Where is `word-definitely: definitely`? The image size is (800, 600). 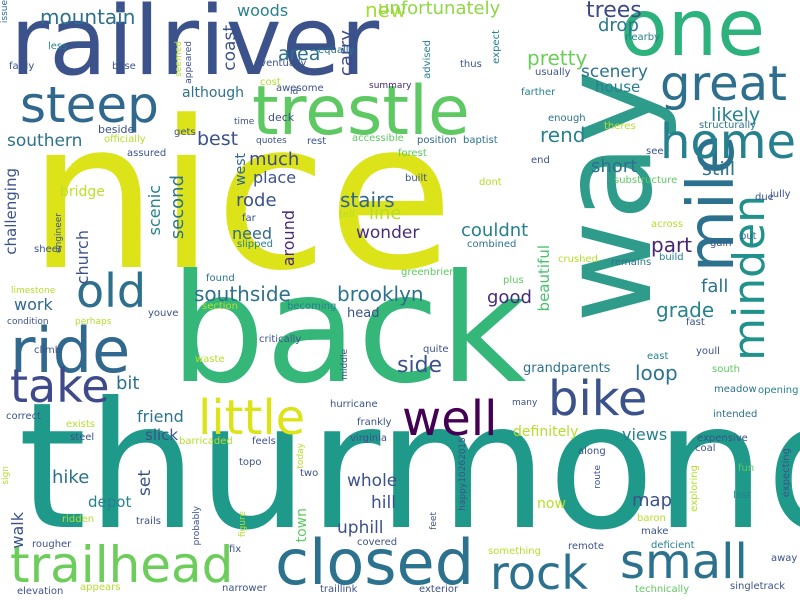
word-definitely: definitely is located at coordinates (546, 432).